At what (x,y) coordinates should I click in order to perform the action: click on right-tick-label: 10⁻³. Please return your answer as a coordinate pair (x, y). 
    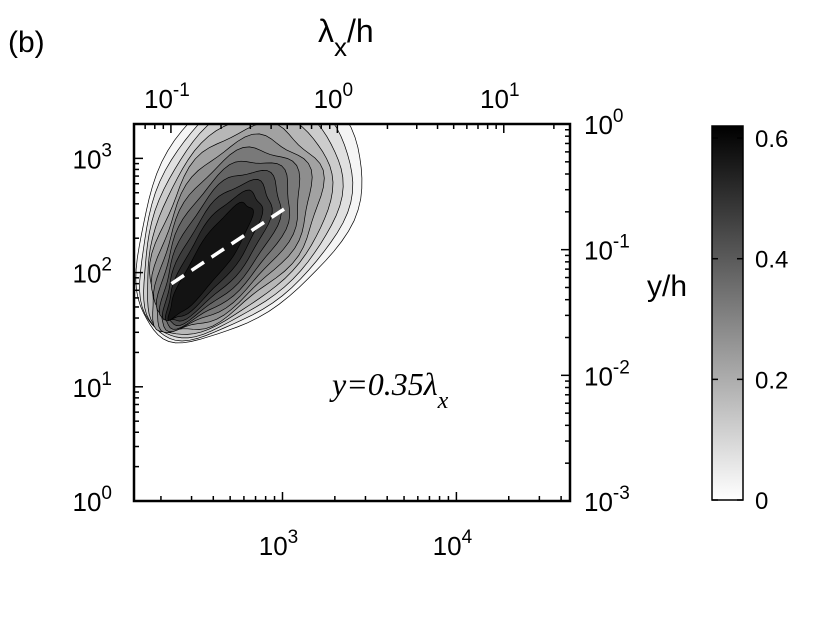
    Looking at the image, I should click on (607, 500).